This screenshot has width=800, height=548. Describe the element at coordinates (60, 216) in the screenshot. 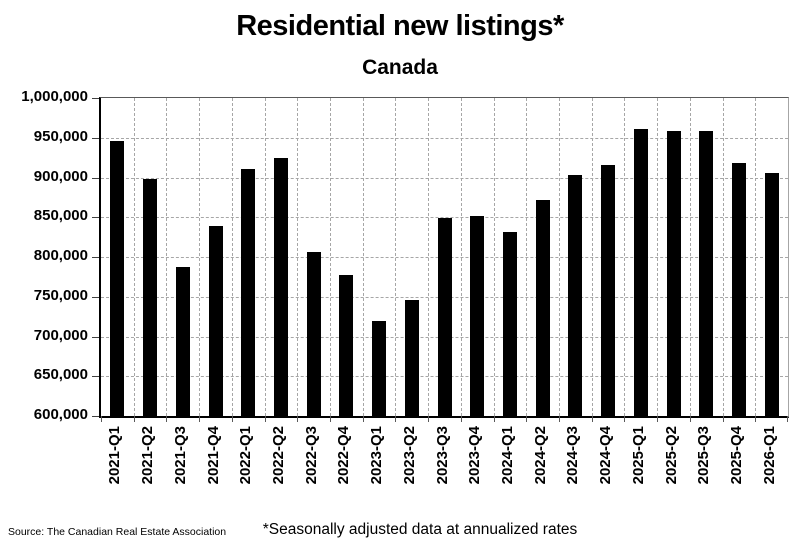

I see `y-axis-tick-label: 850,000` at that location.